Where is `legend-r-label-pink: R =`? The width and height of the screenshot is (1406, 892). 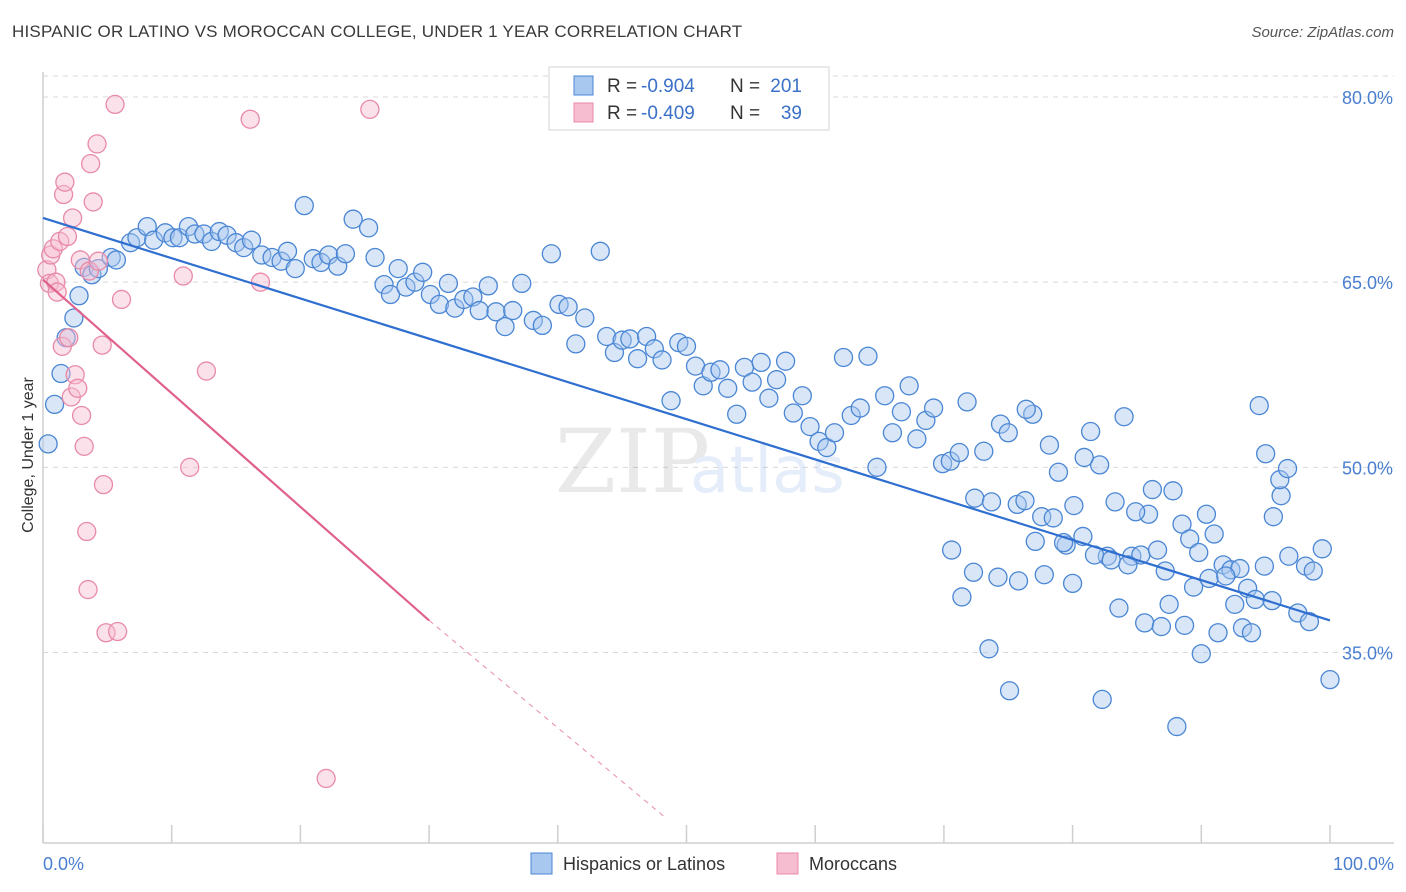 legend-r-label-pink: R = is located at coordinates (622, 113).